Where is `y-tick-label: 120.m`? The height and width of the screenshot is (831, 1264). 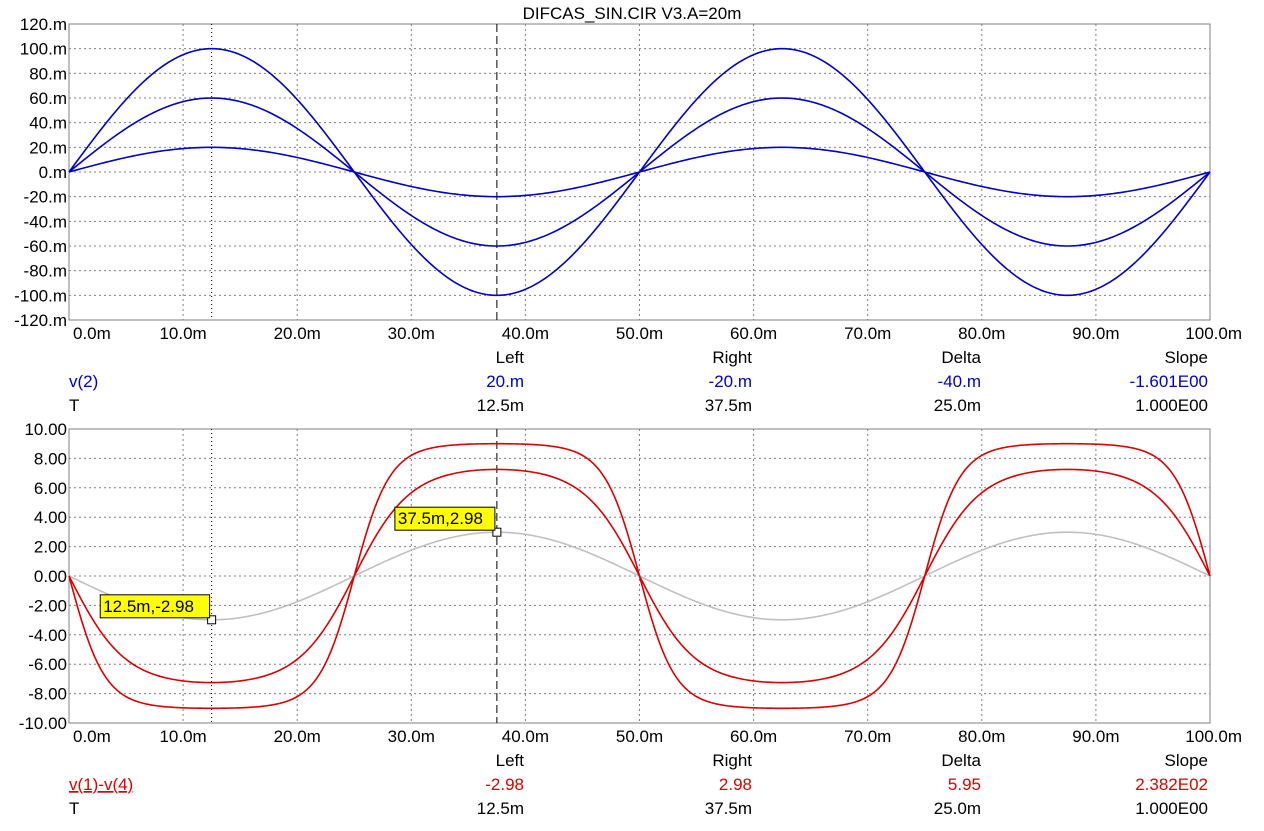
y-tick-label: 120.m is located at coordinates (43, 24).